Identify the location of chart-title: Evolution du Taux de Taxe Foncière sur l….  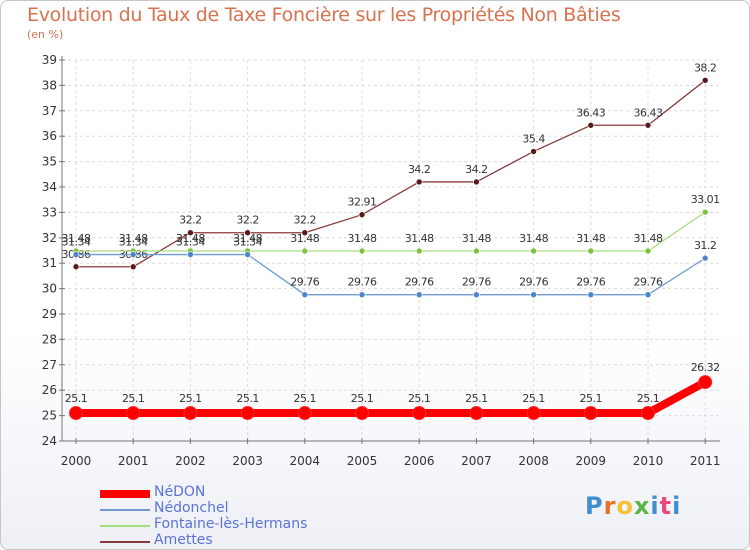
(324, 15).